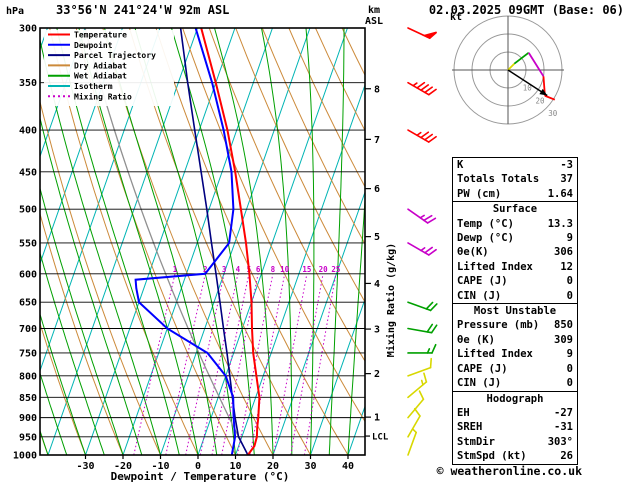  What do you see at coordinates (205, 364) in the screenshot?
I see `mixing-ratio-line` at bounding box center [205, 364].